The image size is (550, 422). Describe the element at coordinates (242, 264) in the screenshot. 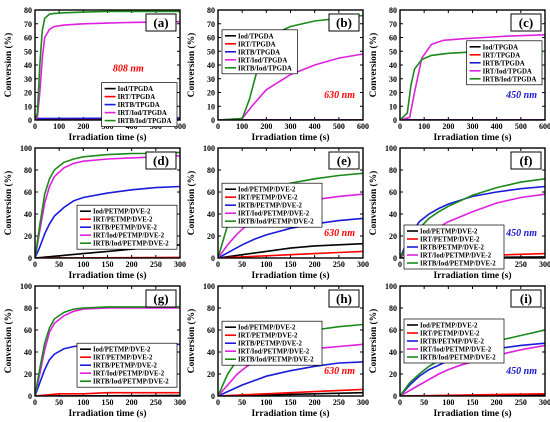

I see `x-tick-label: 50` at that location.